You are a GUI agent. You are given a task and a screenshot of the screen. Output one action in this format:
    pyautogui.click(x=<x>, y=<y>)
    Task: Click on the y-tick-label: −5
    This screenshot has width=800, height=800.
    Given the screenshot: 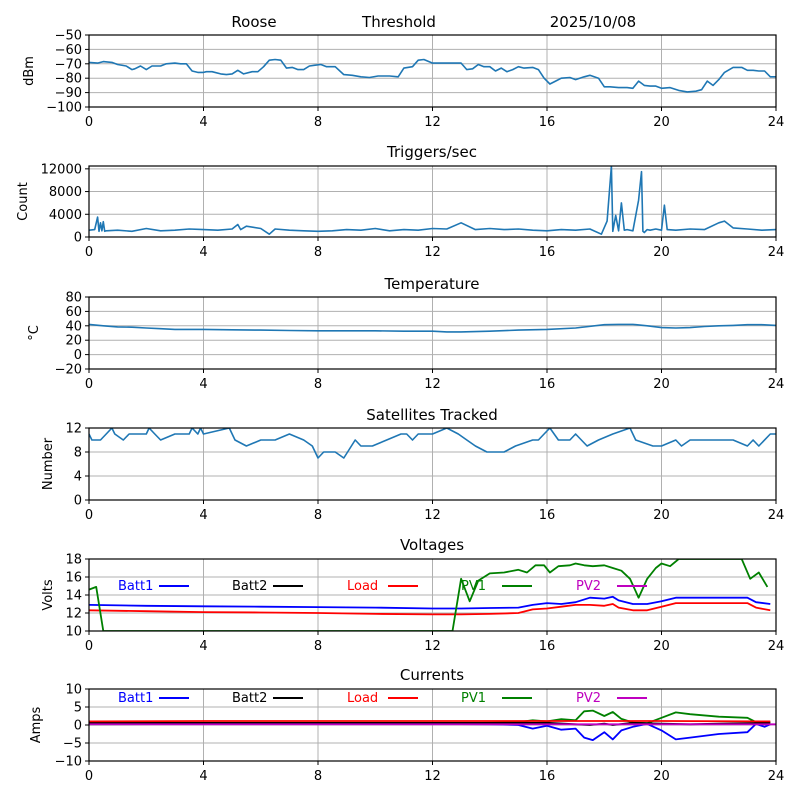 What is the action you would take?
    pyautogui.click(x=72, y=744)
    